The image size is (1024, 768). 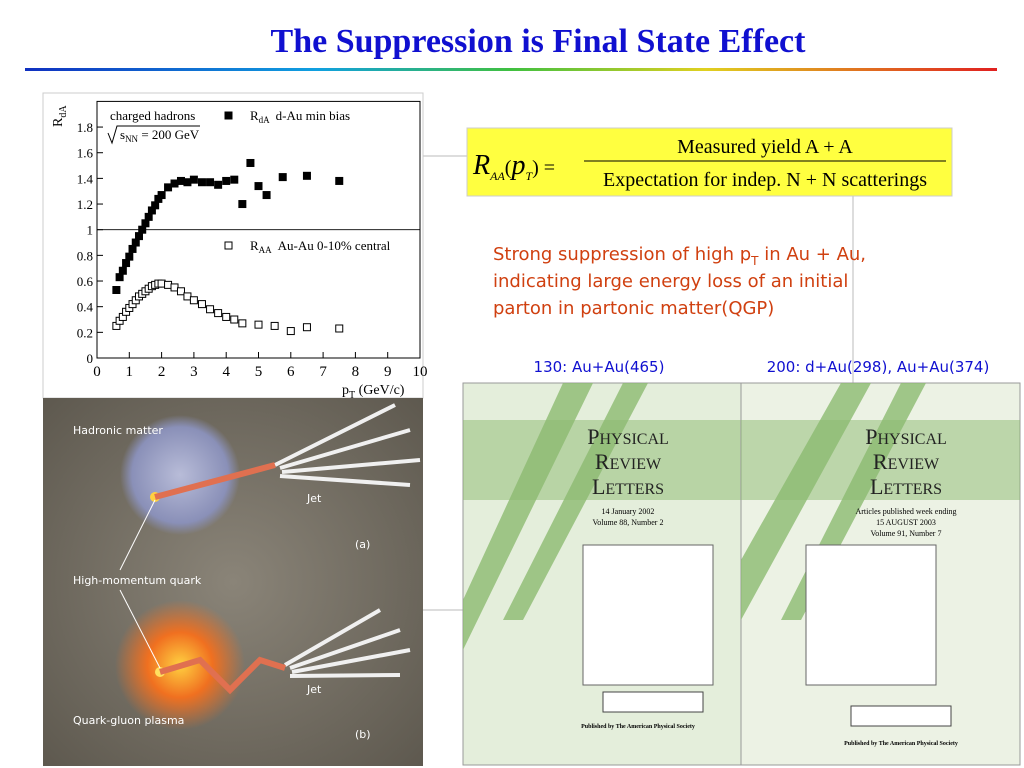 I want to click on y-axis-label: RdA, so click(x=60, y=116).